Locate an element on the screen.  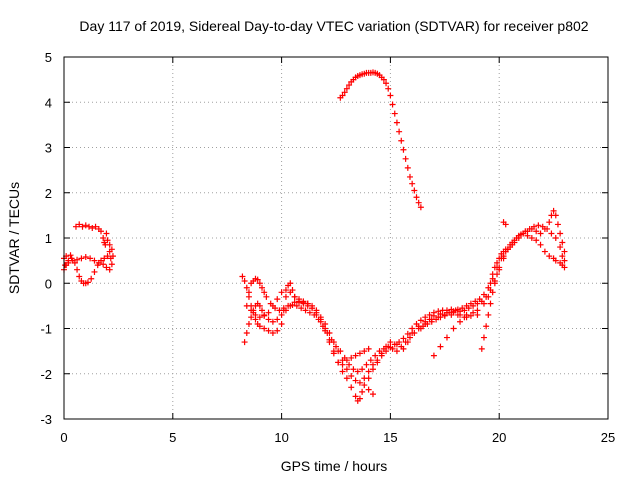
y-tick-label: 3 is located at coordinates (48, 148).